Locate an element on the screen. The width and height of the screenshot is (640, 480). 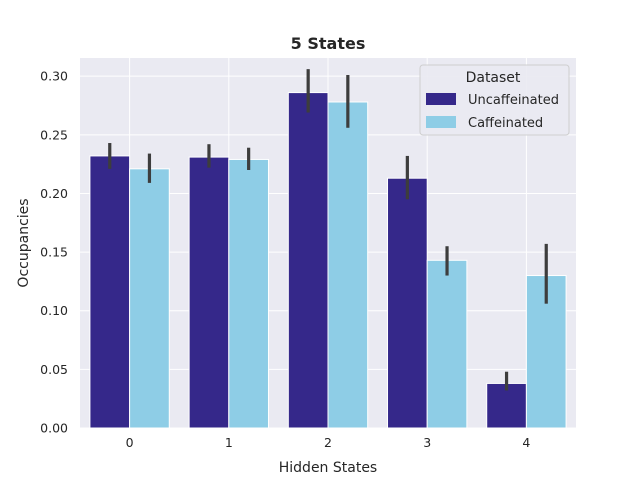
y-tick-label: 0.25 is located at coordinates (54, 134).